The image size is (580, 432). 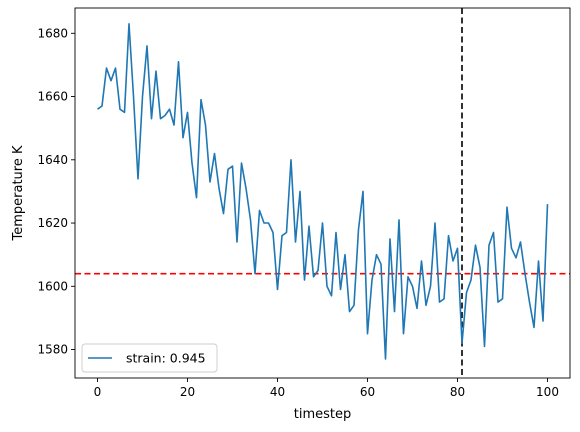 What do you see at coordinates (52, 97) in the screenshot?
I see `y-tick-label: 1660` at bounding box center [52, 97].